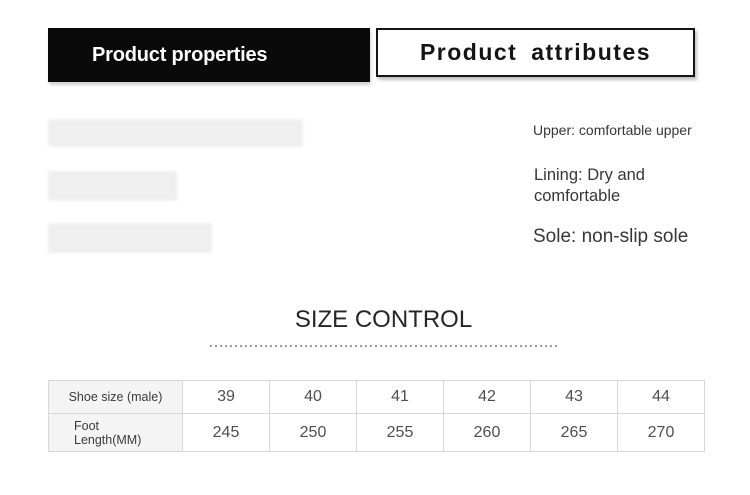 This screenshot has height=495, width=750. Describe the element at coordinates (313, 432) in the screenshot. I see `foot-length-cell-2: 250` at that location.